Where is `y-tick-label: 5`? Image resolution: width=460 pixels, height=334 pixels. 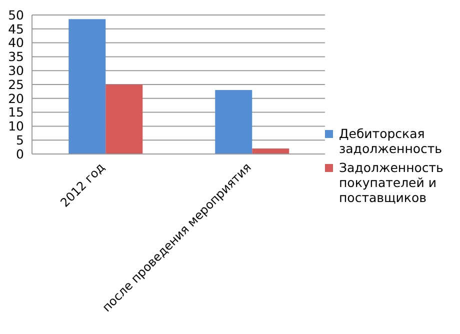
y-tick-label: 5 is located at coordinates (20, 140).